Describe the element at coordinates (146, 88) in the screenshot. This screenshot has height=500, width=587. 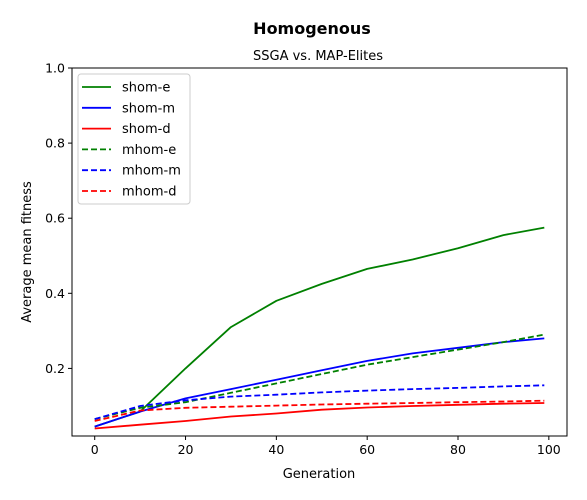
I see `legend-label-shom-e: shom-e` at that location.